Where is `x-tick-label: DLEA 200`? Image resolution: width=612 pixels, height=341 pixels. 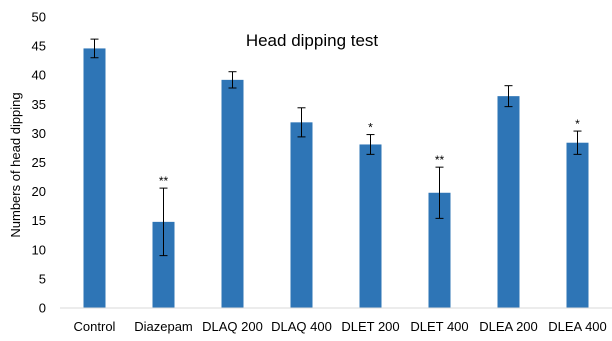 x-tick-label: DLEA 200 is located at coordinates (508, 326).